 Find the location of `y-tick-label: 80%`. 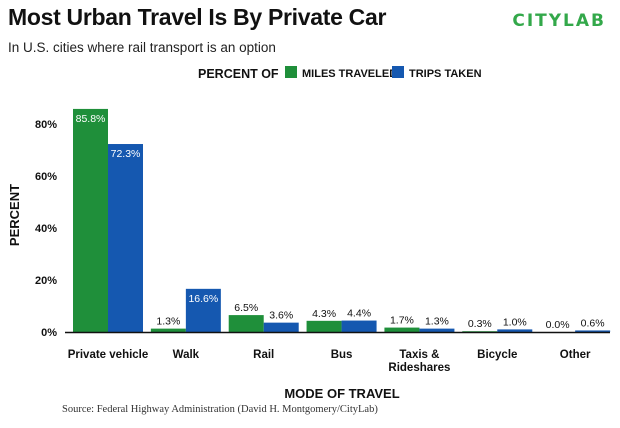

y-tick-label: 80% is located at coordinates (46, 125).